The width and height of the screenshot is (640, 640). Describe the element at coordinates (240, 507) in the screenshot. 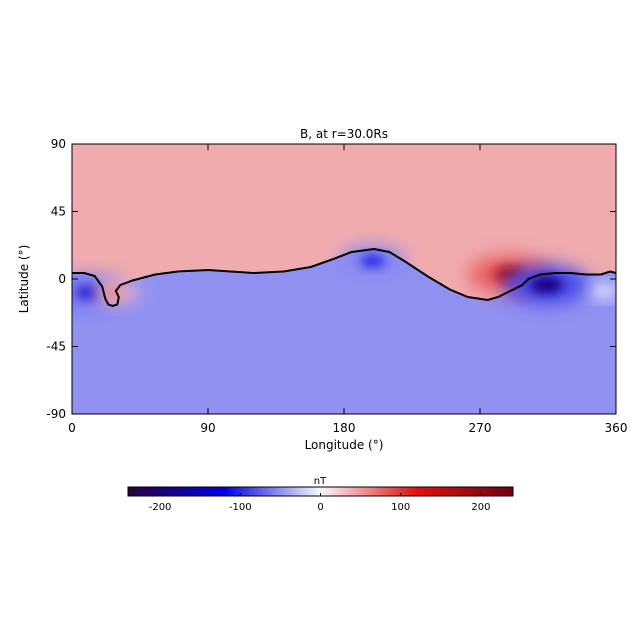

I see `colorbar-tick-label: -100` at that location.